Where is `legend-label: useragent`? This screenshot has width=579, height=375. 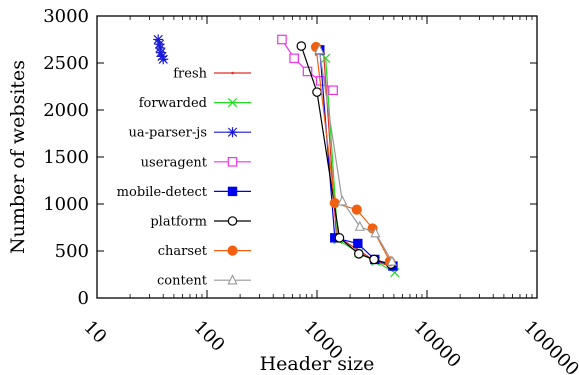
legend-label: useragent is located at coordinates (174, 162).